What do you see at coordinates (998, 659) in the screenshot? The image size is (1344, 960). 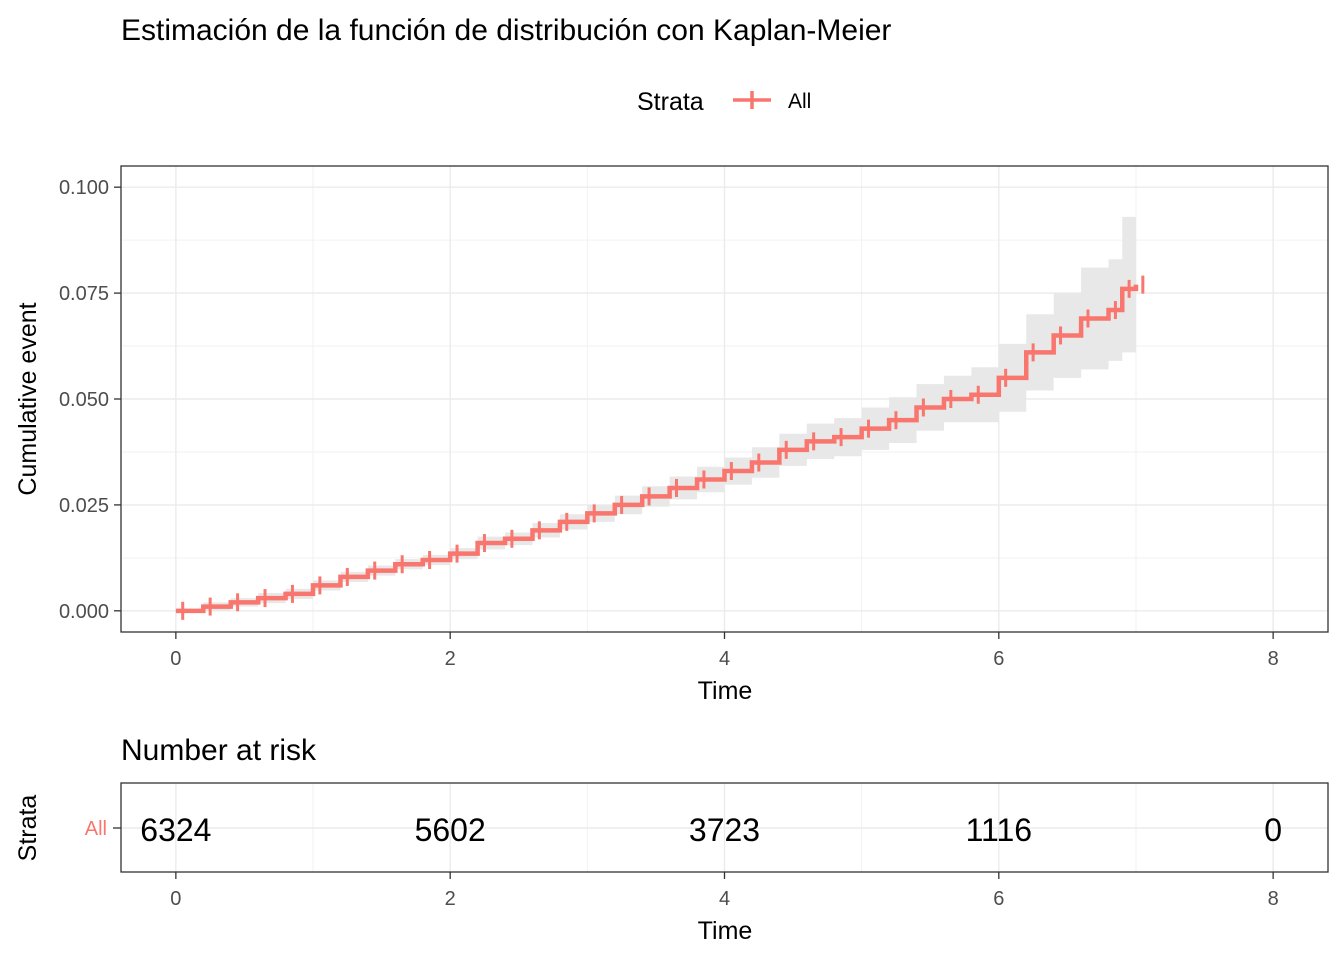 I see `x-tick-label: 6` at bounding box center [998, 659].